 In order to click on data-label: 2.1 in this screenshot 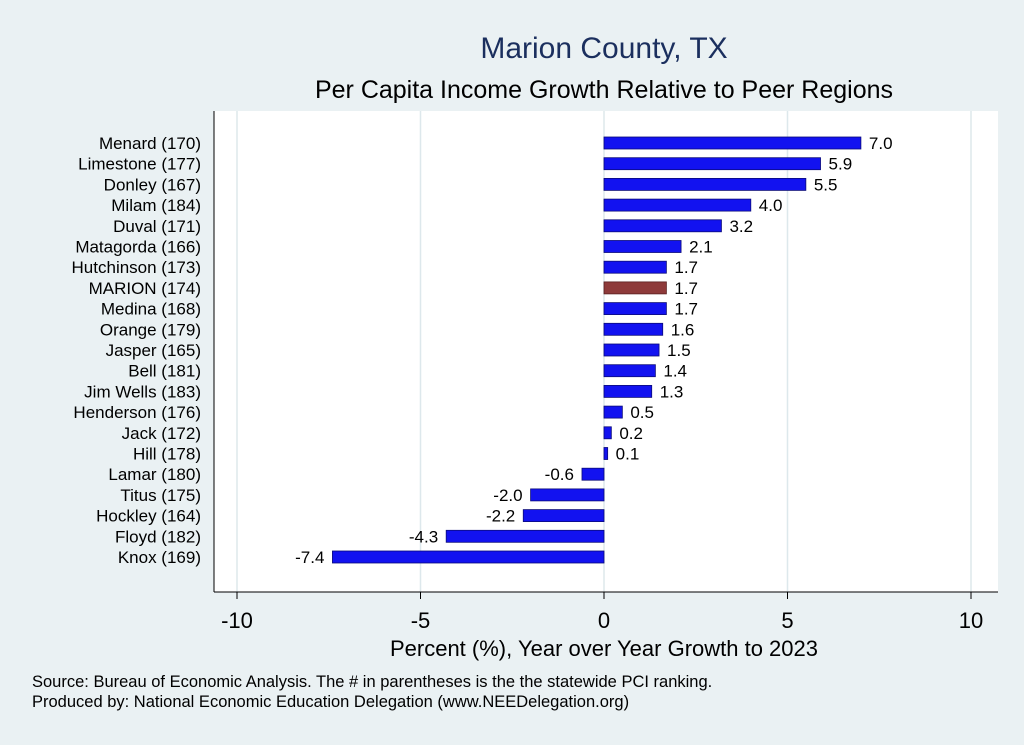, I will do `click(701, 247)`.